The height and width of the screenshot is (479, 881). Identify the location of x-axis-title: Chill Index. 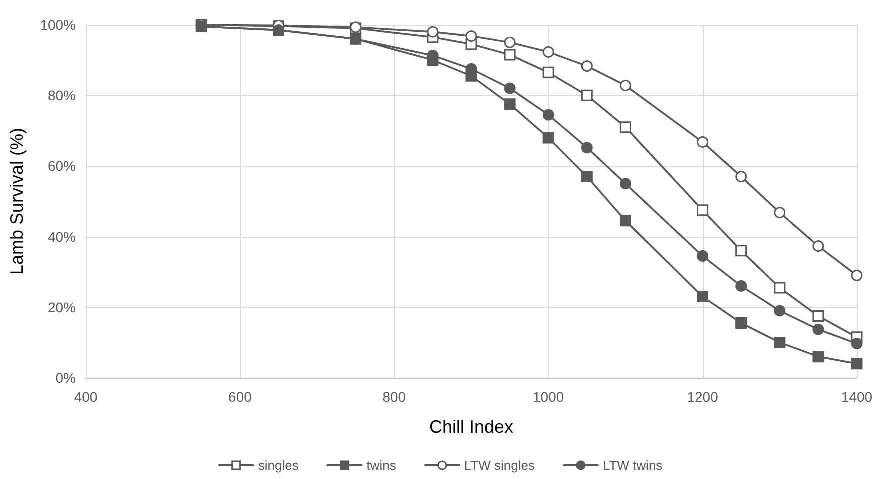
(471, 427).